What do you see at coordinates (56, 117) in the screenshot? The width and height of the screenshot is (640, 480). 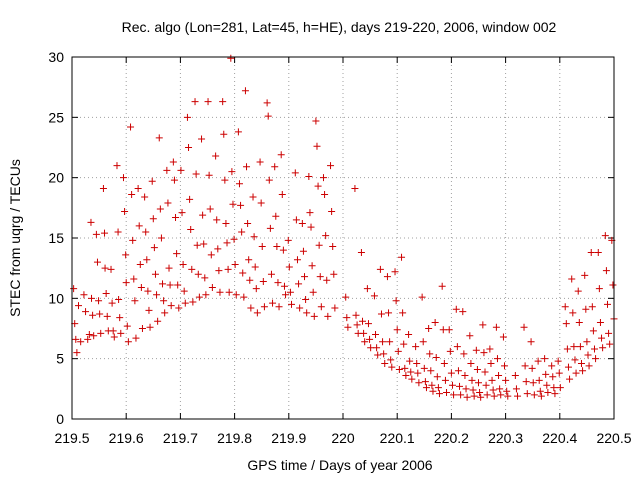 I see `y-tick-label: 25` at bounding box center [56, 117].